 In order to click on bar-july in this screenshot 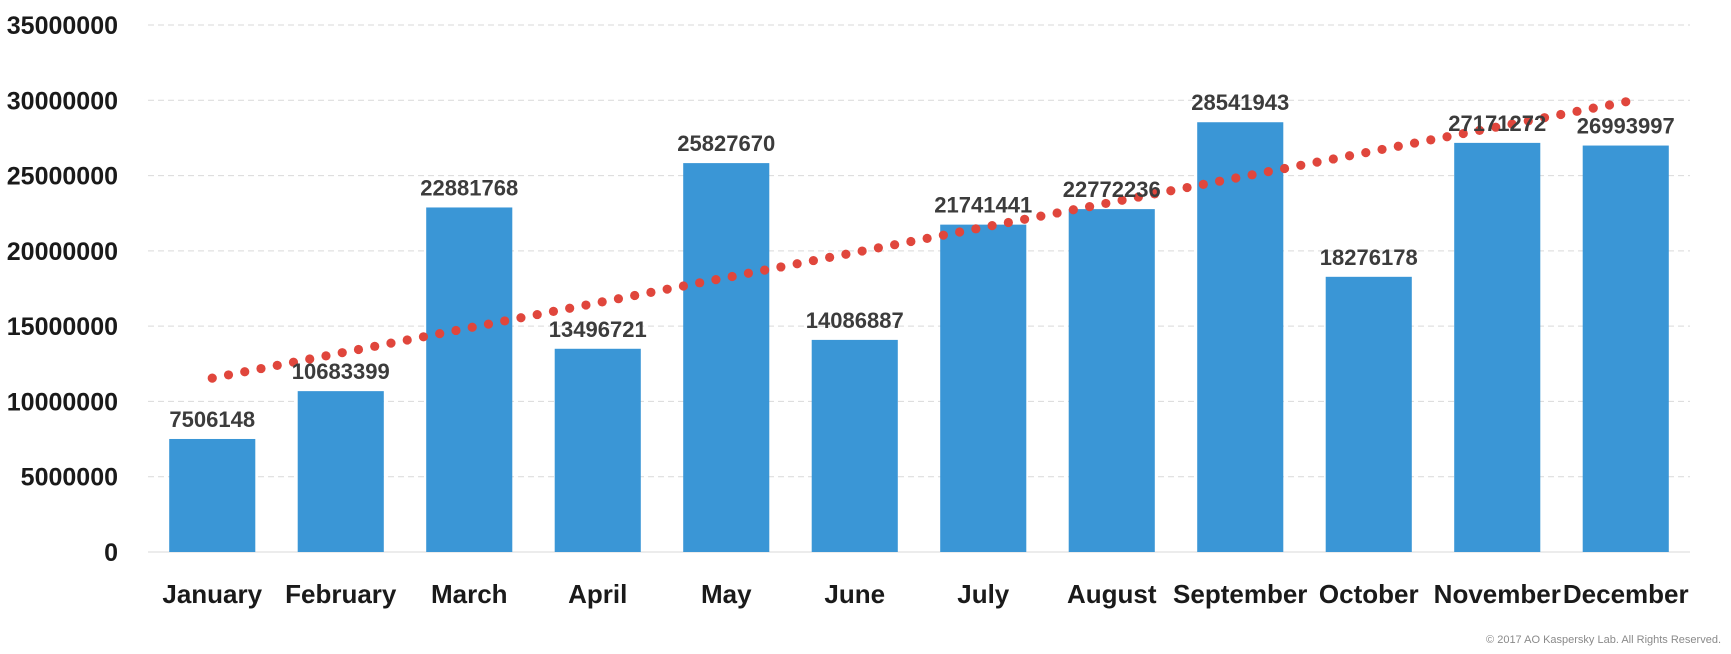, I will do `click(983, 388)`.